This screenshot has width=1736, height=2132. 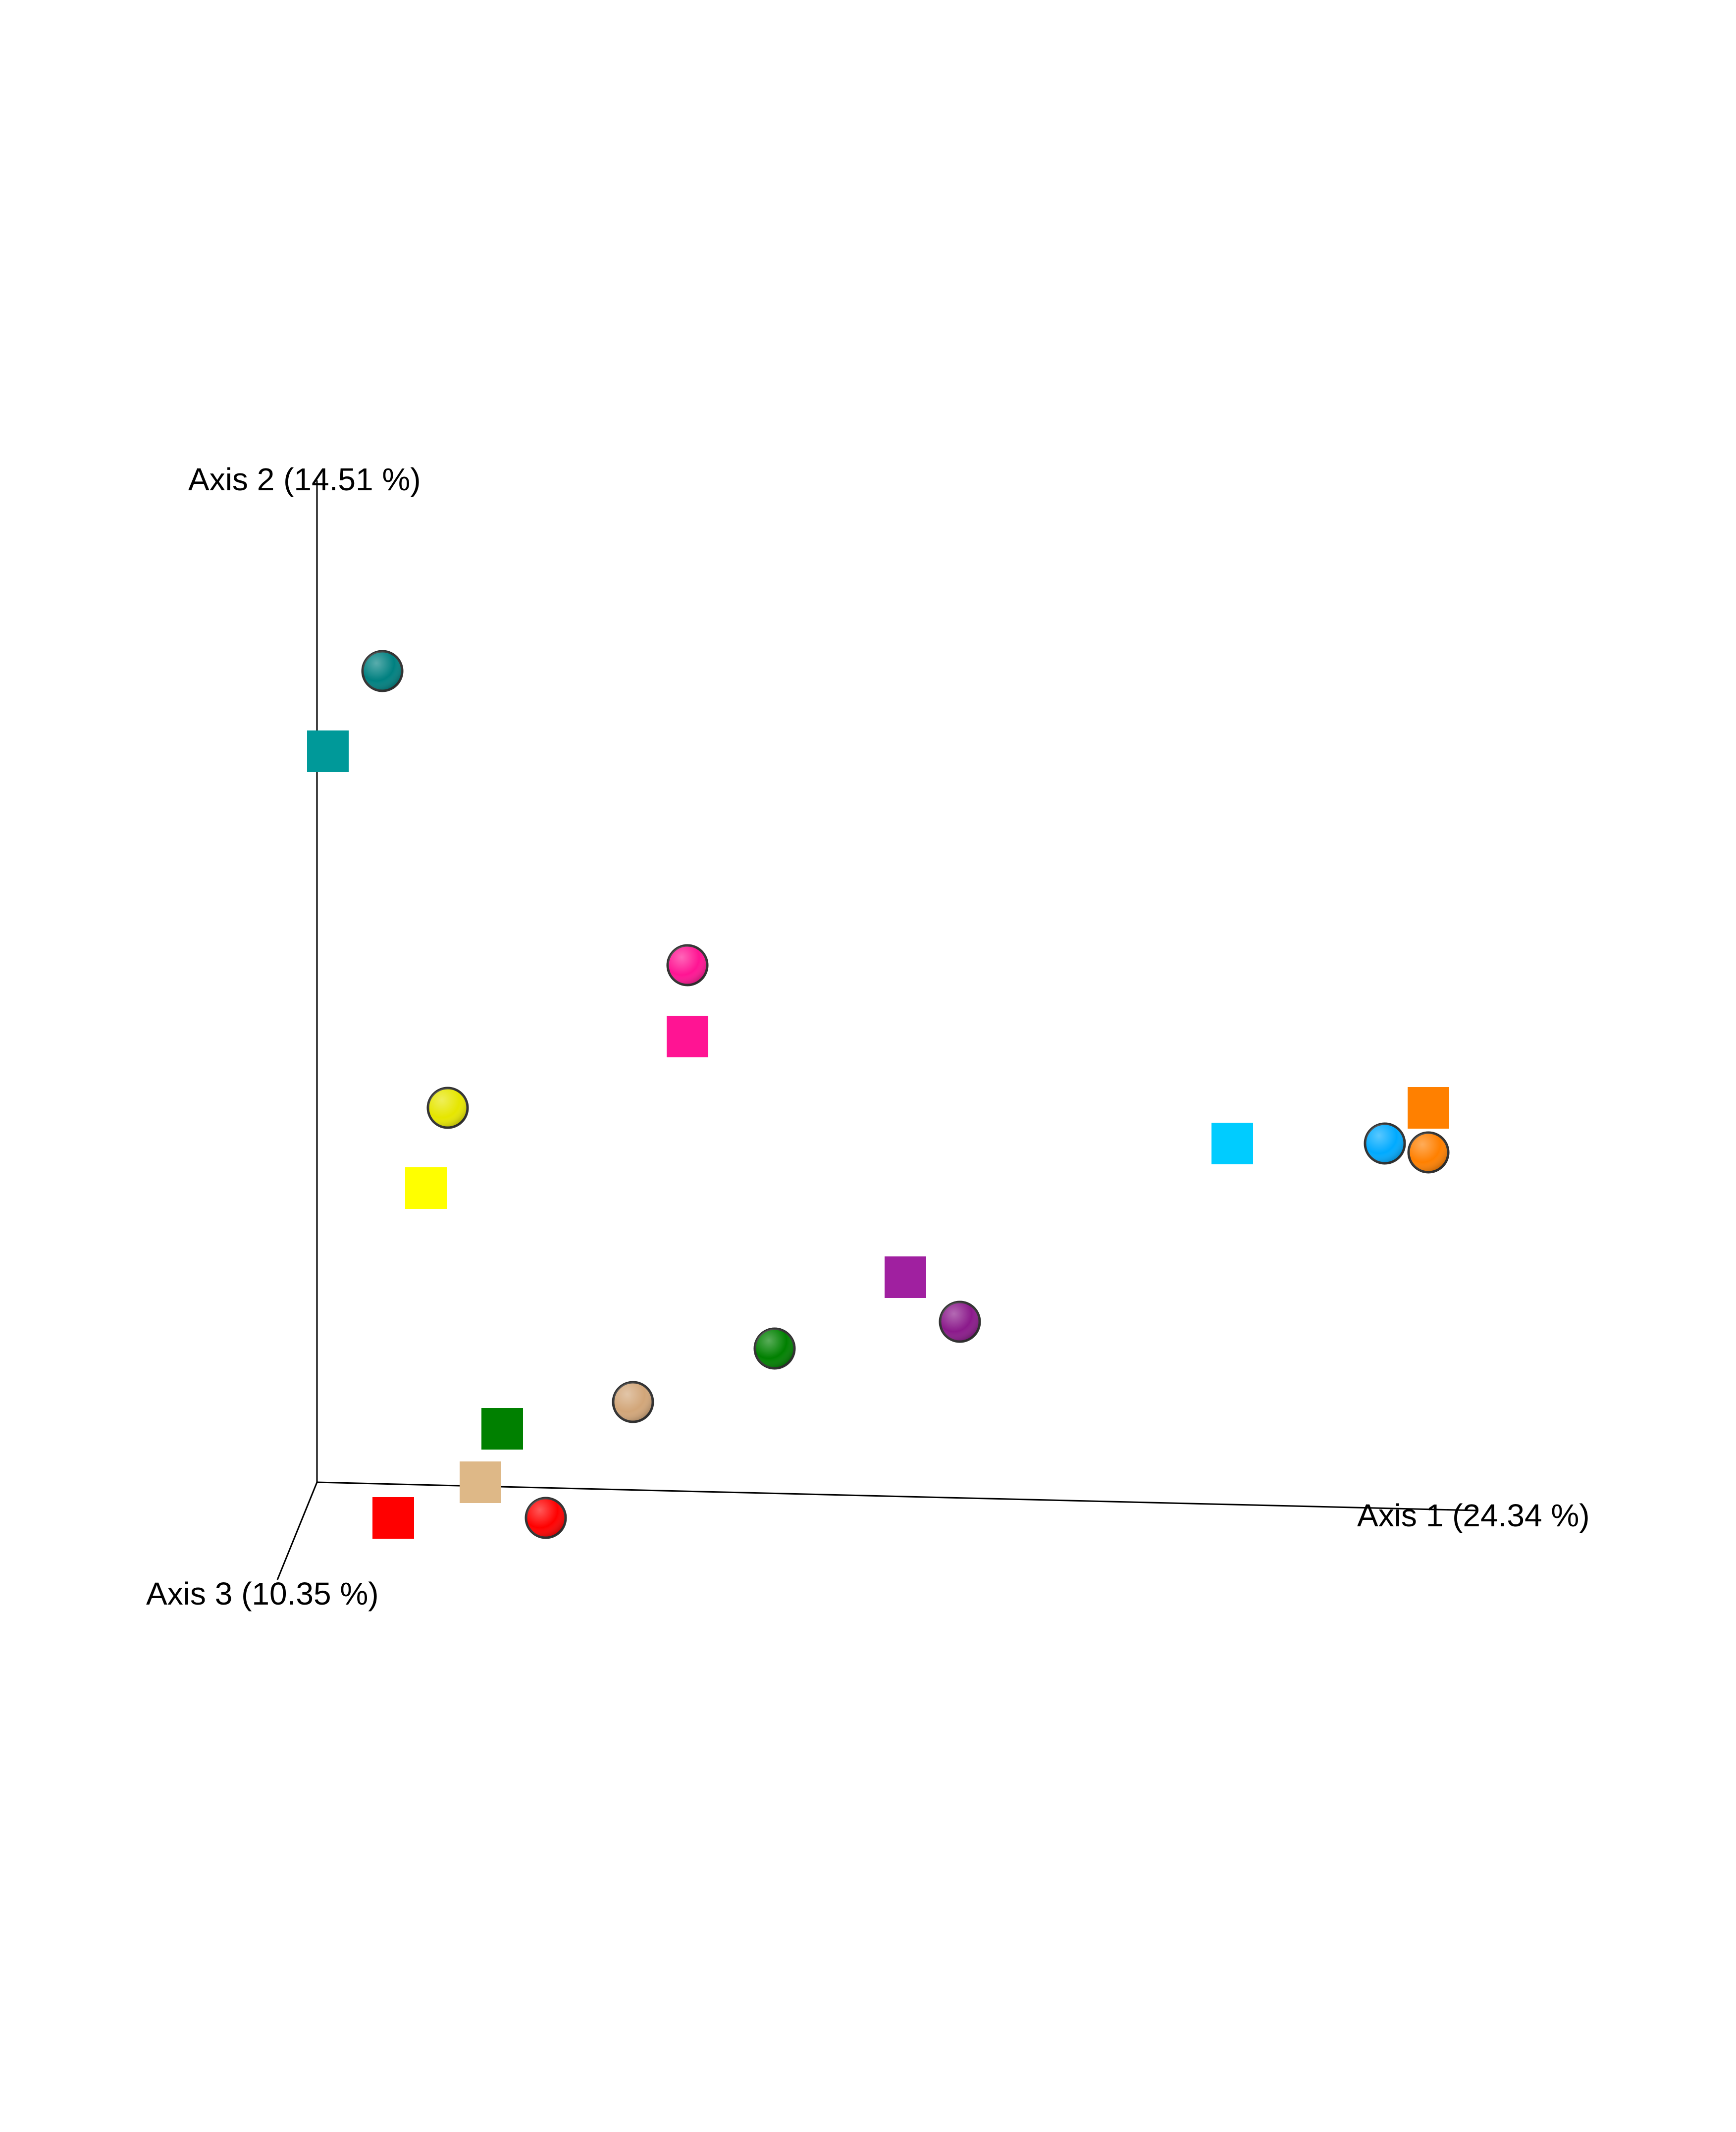 I want to click on axis-2-label: Axis 2 (14.51 %), so click(x=304, y=479).